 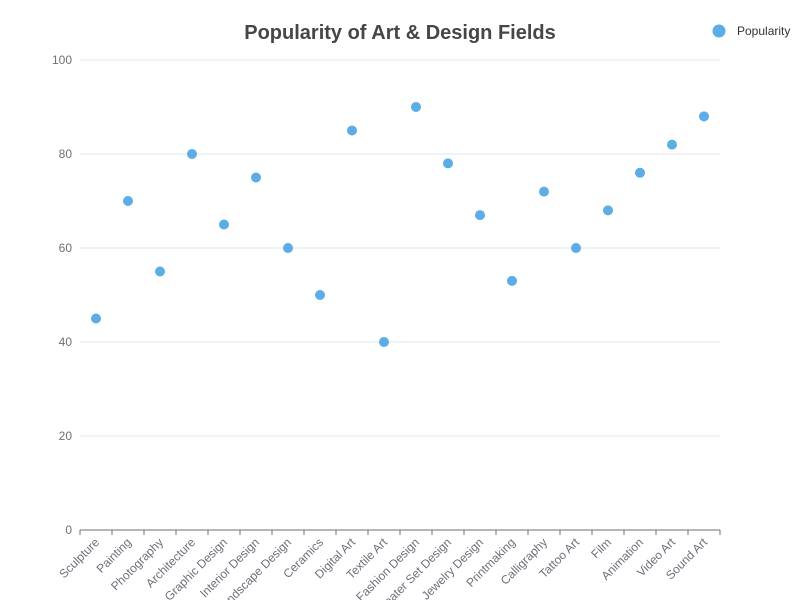 What do you see at coordinates (601, 548) in the screenshot?
I see `x-tick-label: Film` at bounding box center [601, 548].